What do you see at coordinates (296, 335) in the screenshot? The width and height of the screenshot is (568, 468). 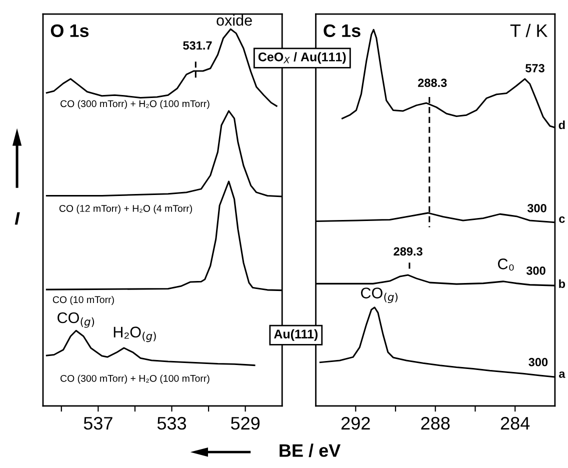 I see `annotation: Au(111)` at bounding box center [296, 335].